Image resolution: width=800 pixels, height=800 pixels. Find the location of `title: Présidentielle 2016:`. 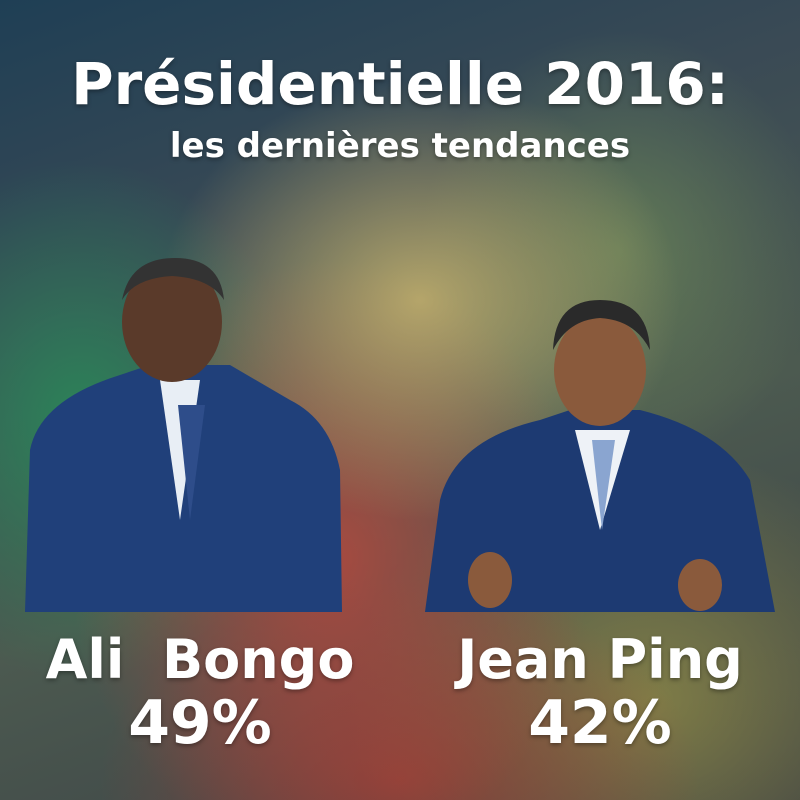

title: Présidentielle 2016: is located at coordinates (400, 84).